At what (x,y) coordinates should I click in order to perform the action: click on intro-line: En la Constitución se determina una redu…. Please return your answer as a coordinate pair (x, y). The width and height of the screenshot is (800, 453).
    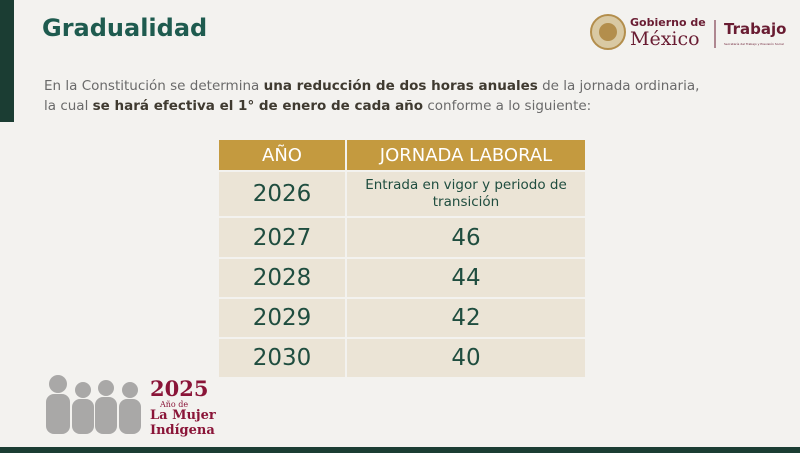
    Looking at the image, I should click on (371, 86).